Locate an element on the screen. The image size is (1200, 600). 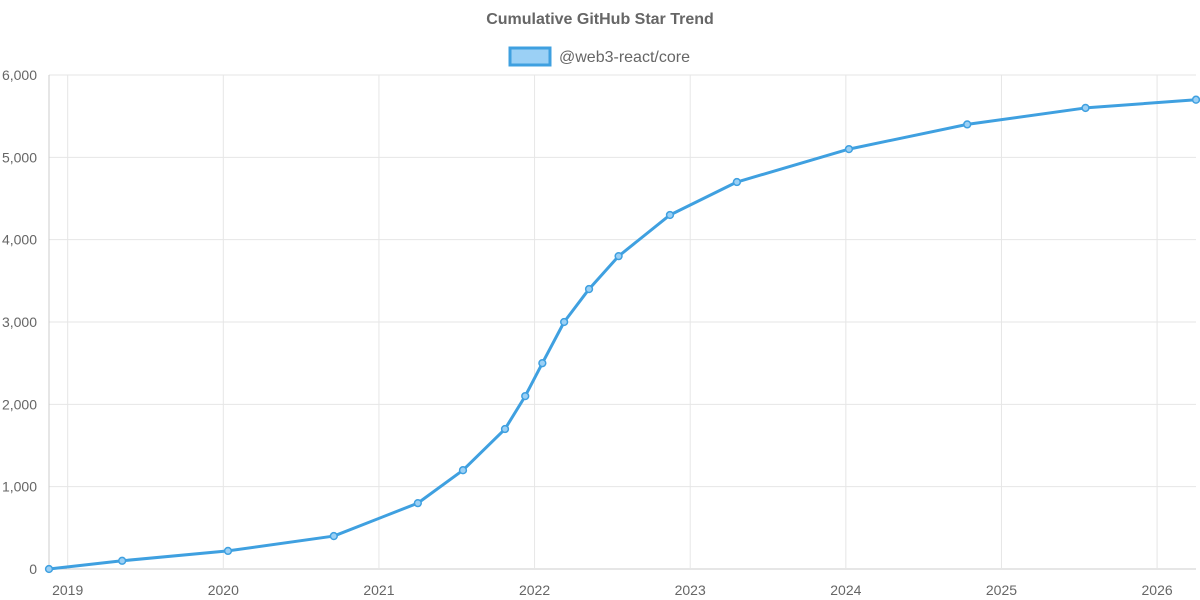
y-tick-label: 0 is located at coordinates (33, 569).